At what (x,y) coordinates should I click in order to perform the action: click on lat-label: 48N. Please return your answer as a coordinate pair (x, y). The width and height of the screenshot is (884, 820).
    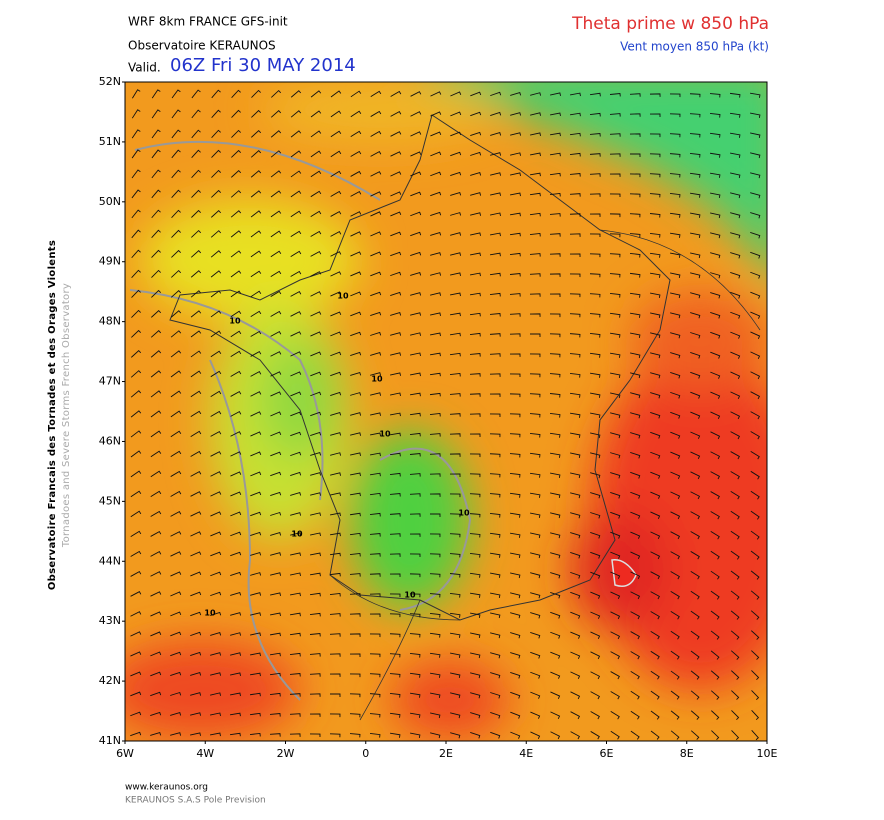
    Looking at the image, I should click on (110, 321).